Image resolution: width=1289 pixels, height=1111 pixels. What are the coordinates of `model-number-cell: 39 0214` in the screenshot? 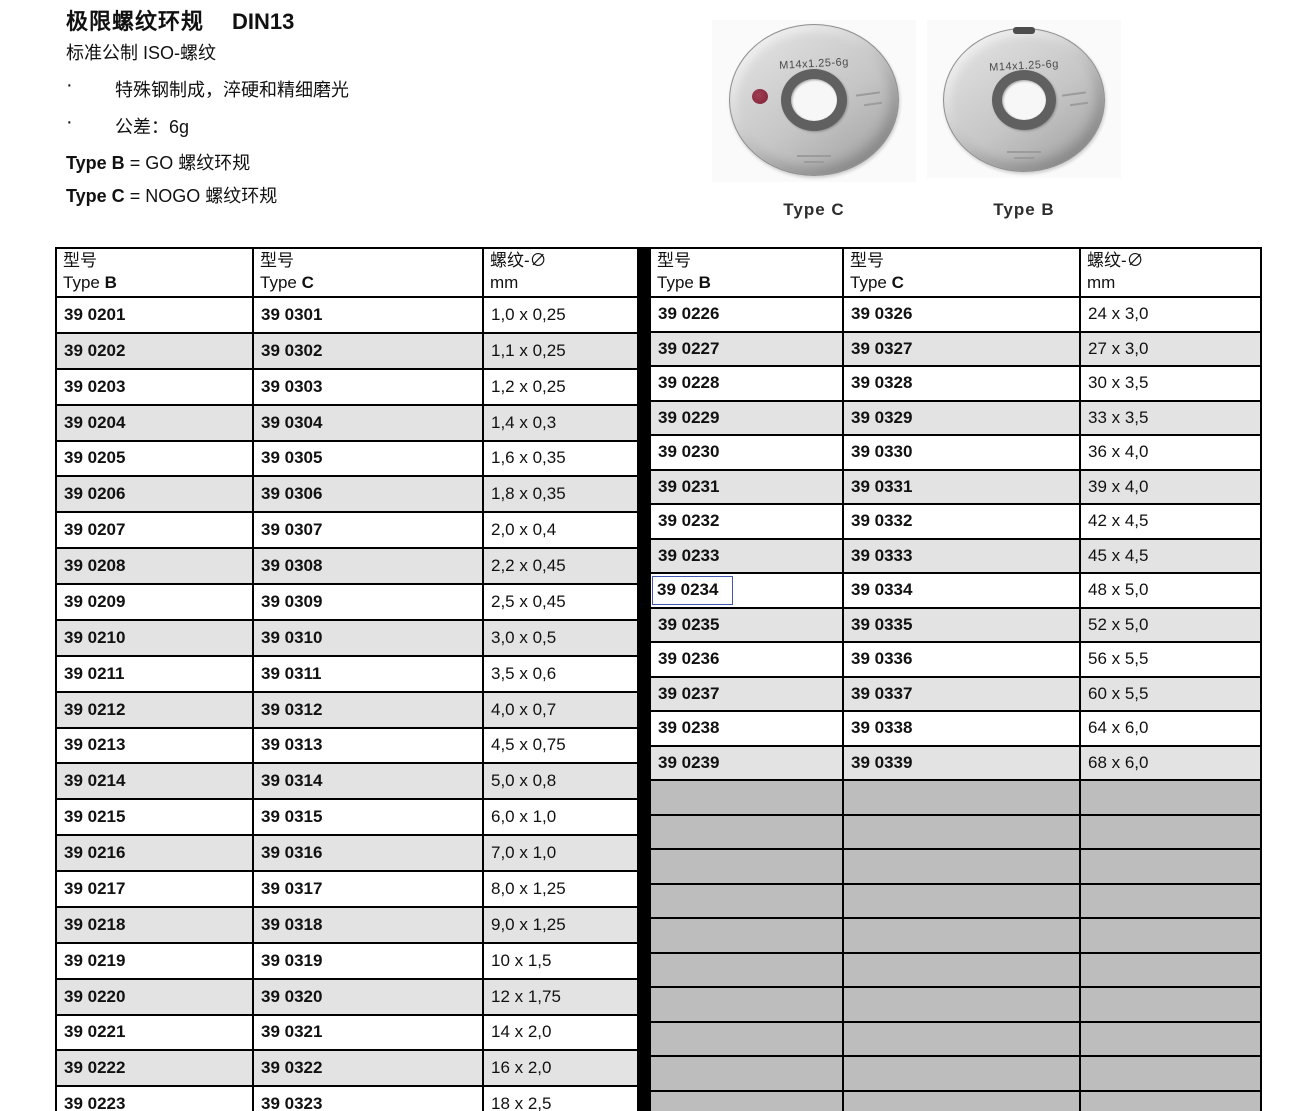 It's located at (154, 781).